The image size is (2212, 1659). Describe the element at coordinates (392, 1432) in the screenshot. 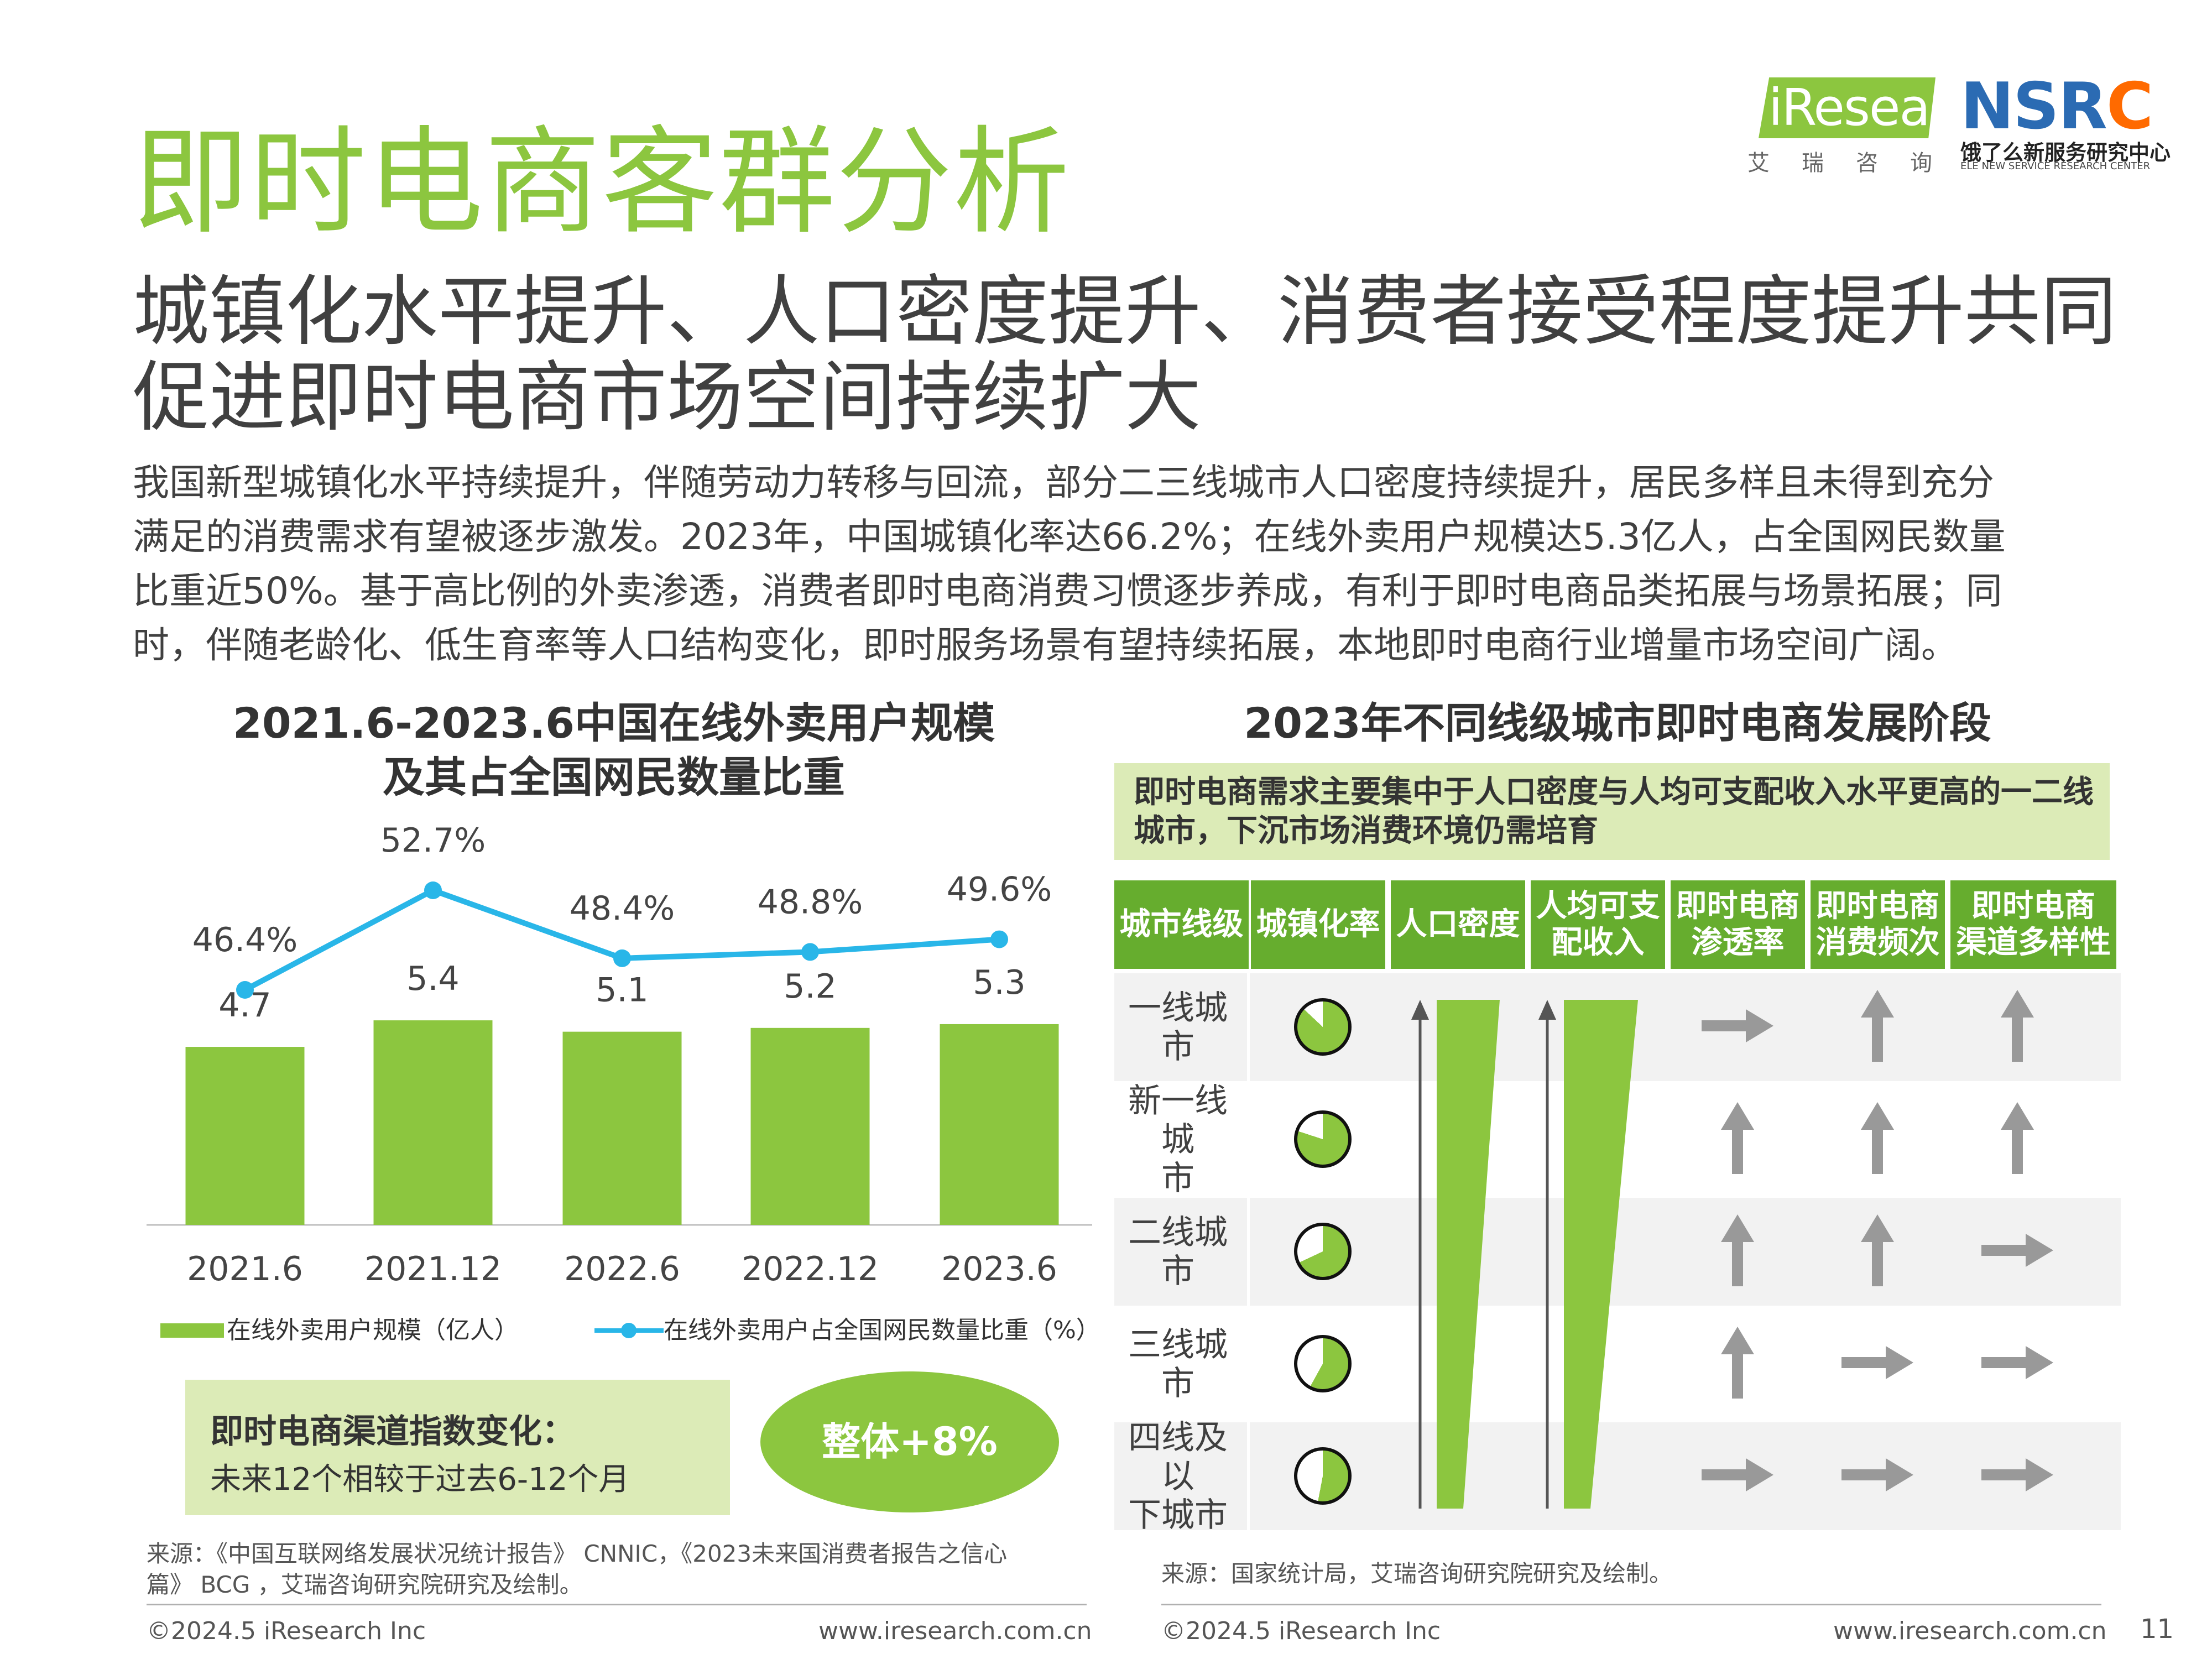

I see `channel-index-title: 即时电商渠道指数变化：` at that location.